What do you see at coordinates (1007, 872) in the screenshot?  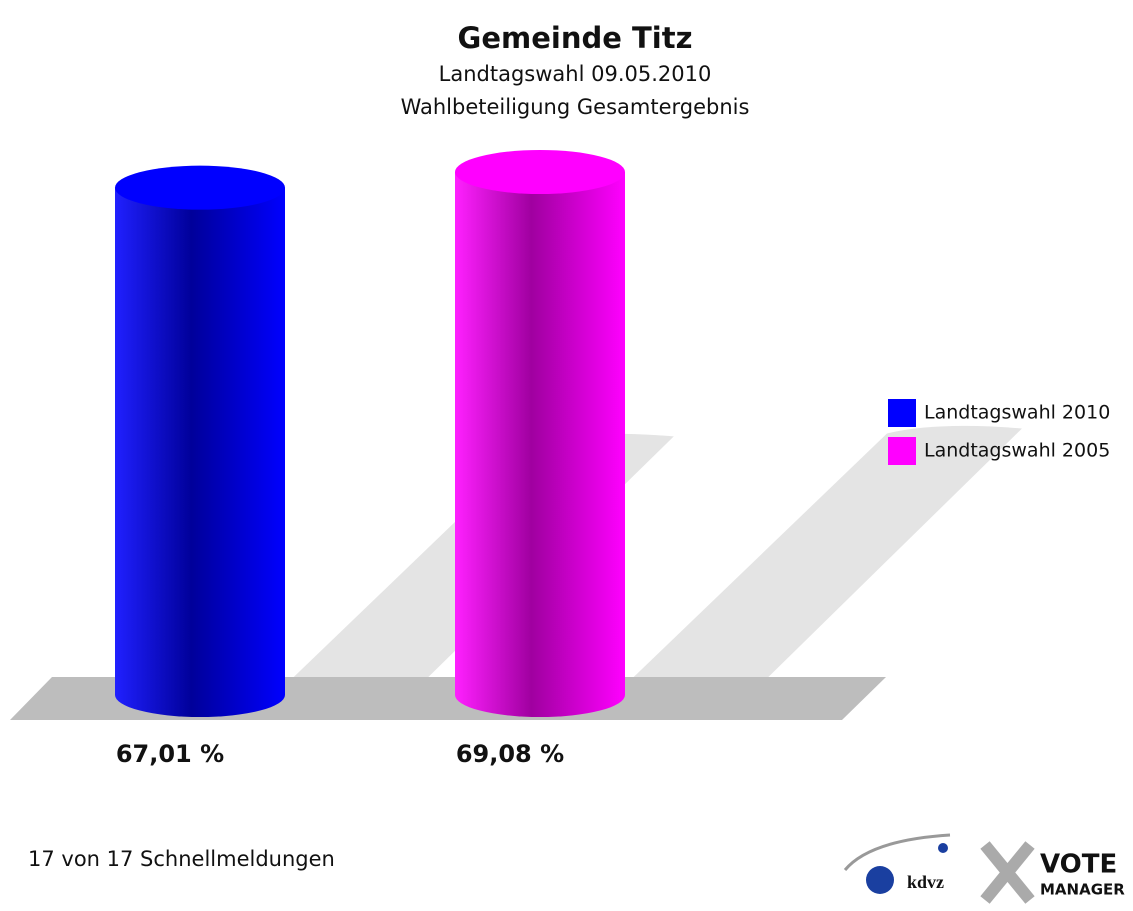 I see `logo-cross` at bounding box center [1007, 872].